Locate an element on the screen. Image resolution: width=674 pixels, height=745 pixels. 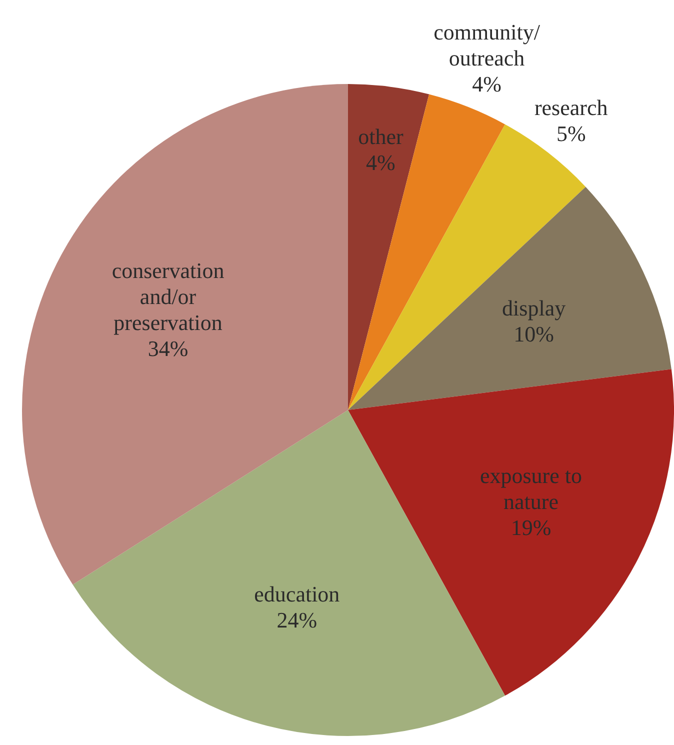
data-label: 5% is located at coordinates (571, 133).